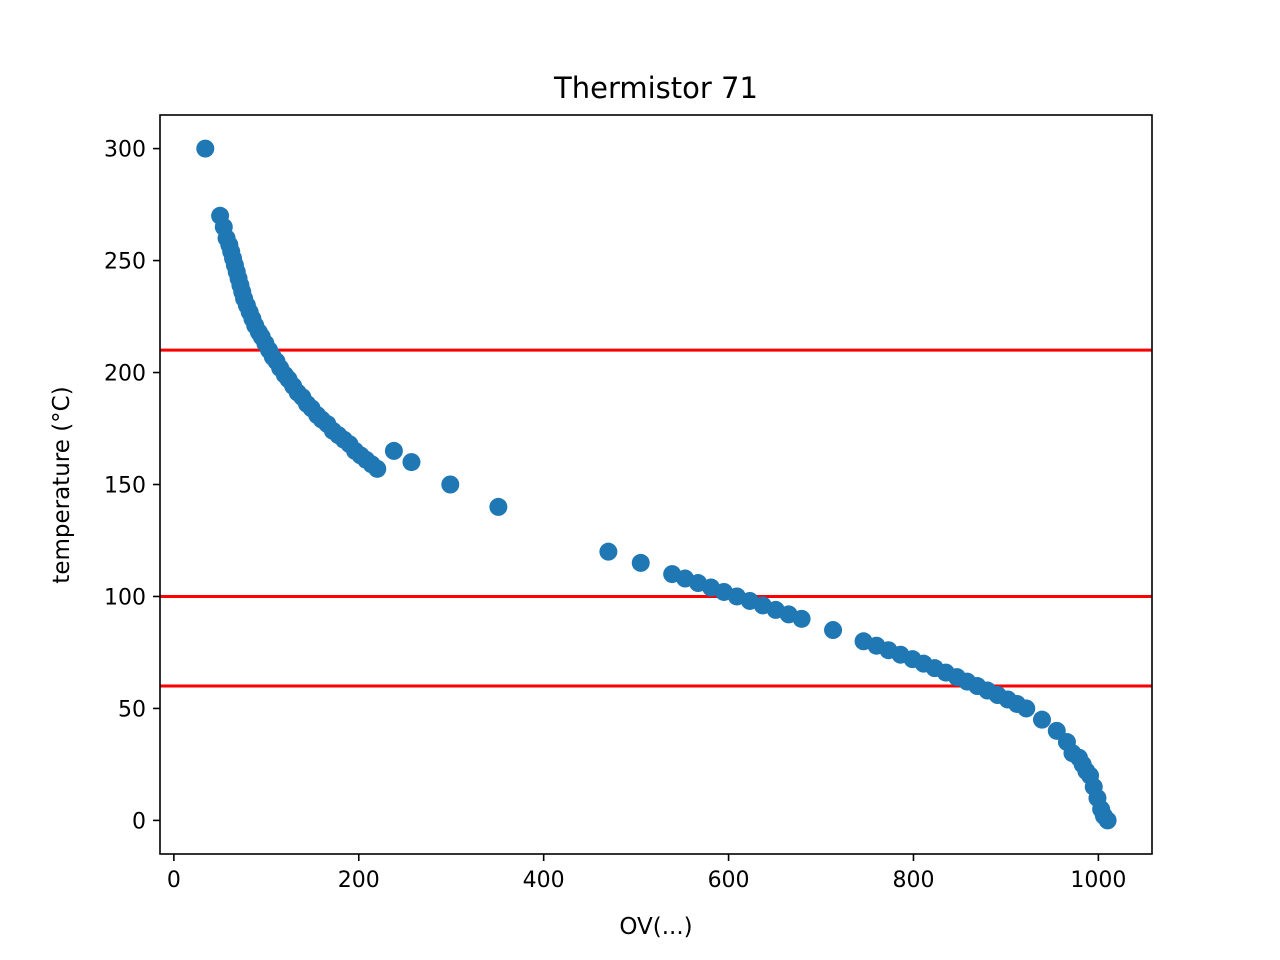  Describe the element at coordinates (544, 880) in the screenshot. I see `x-tick-label: 400` at that location.